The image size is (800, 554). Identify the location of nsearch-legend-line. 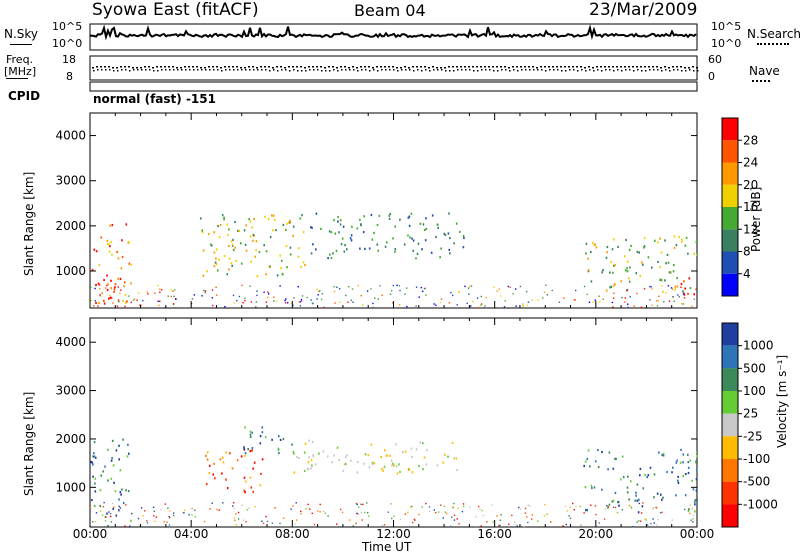
(773, 44).